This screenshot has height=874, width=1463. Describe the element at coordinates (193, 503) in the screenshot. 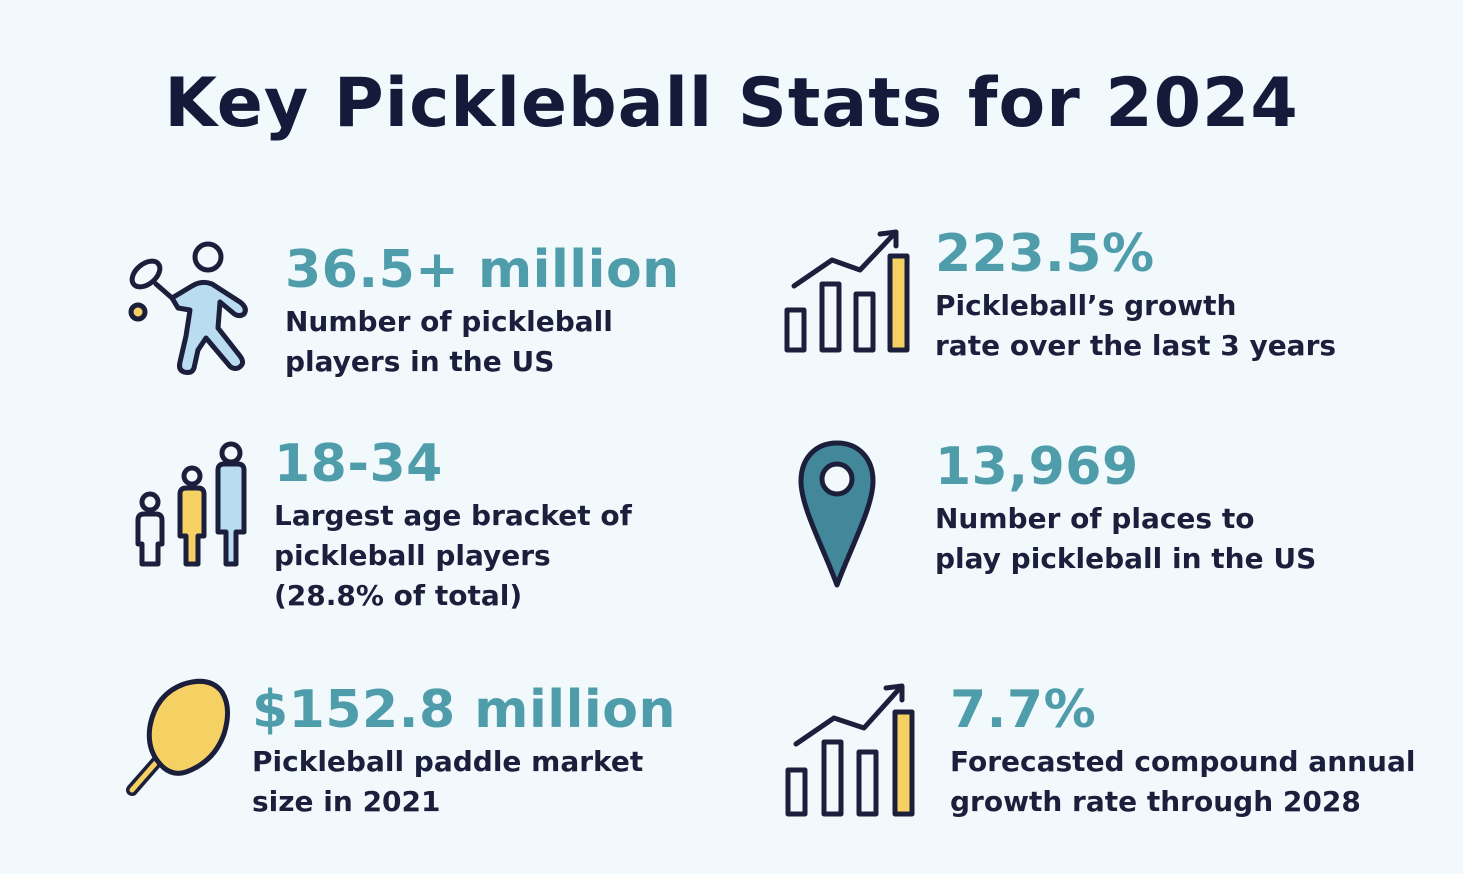

I see `age-group-people-icon` at that location.